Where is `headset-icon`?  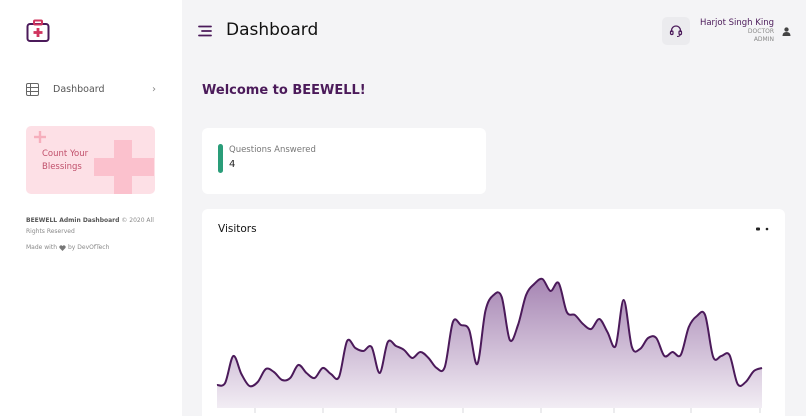 headset-icon is located at coordinates (676, 31).